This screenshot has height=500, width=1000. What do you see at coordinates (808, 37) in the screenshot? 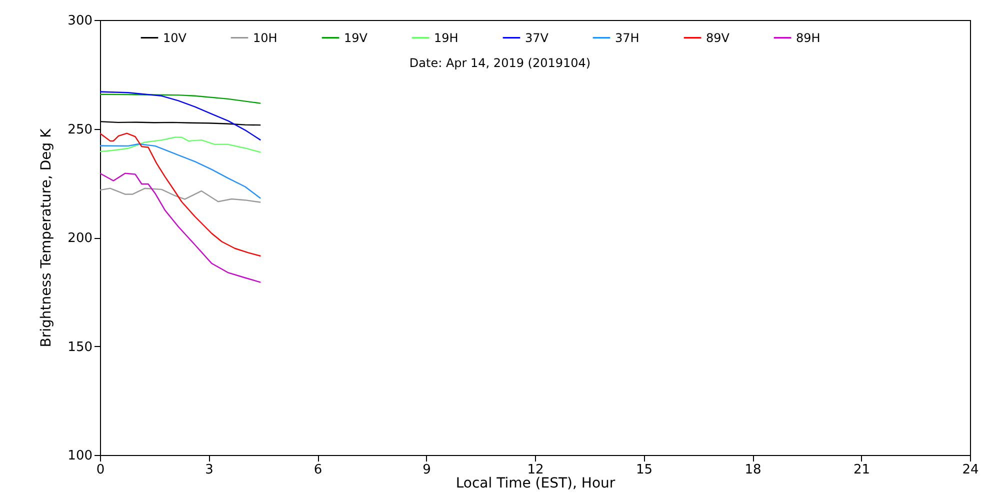
I see `legend-label: 89H` at bounding box center [808, 37].